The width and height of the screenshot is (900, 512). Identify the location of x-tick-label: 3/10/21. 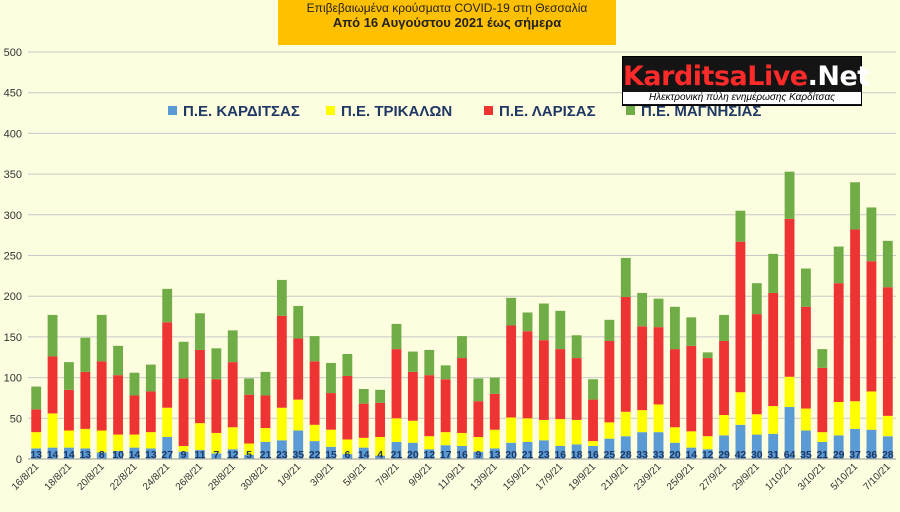
(812, 477).